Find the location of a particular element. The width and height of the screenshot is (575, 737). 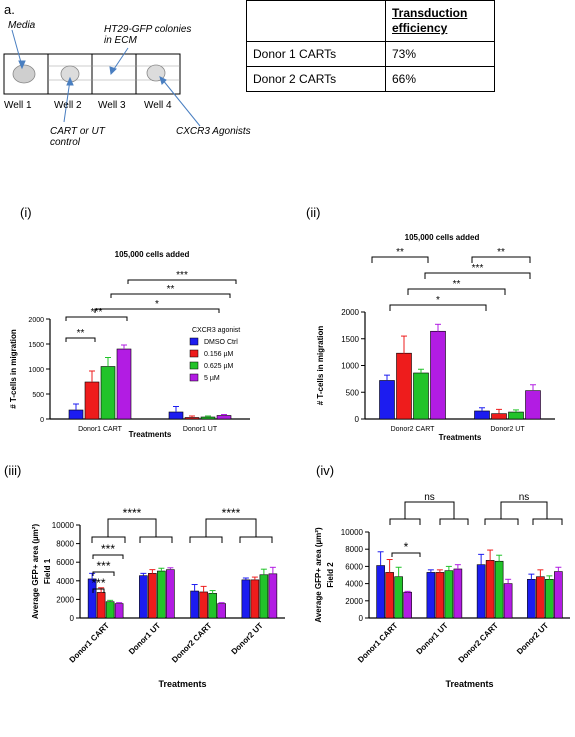

well-3-label: Well 3 is located at coordinates (112, 105).